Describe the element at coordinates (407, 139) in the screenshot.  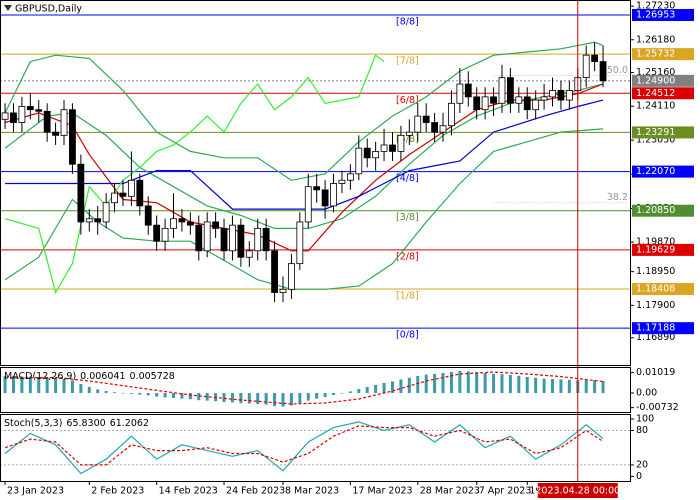
I see `murrey-tag: [5/8]` at that location.